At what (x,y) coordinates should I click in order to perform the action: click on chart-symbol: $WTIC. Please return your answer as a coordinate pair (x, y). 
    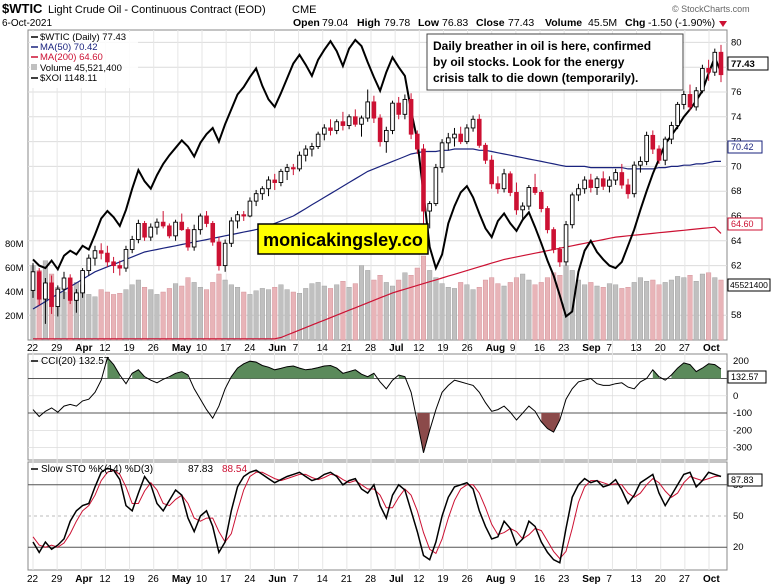
    Looking at the image, I should click on (22, 8).